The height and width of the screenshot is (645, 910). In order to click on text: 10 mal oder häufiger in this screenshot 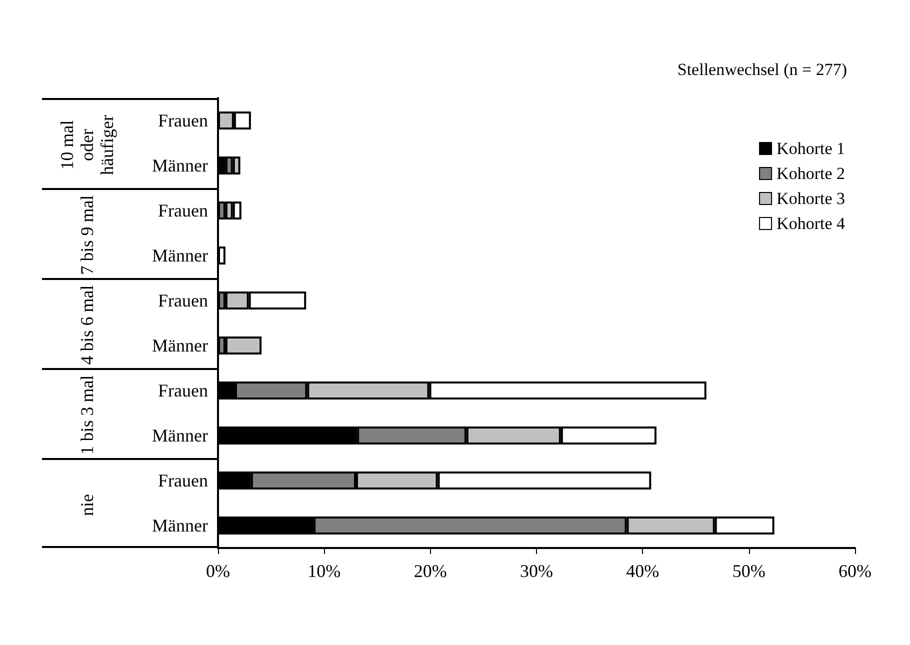, I will do `click(87, 145)`.